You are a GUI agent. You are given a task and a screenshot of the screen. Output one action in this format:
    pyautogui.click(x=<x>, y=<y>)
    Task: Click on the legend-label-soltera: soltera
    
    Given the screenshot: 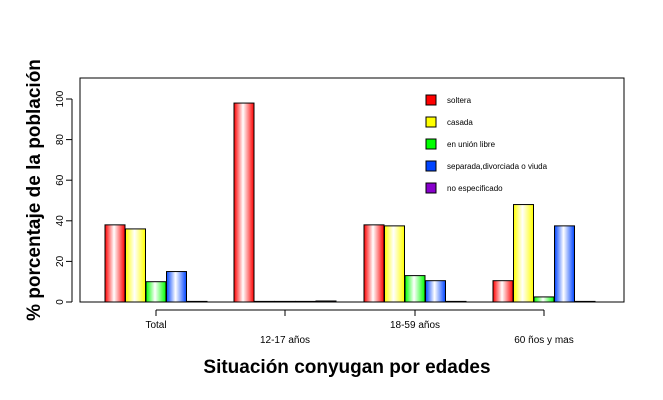 What is the action you would take?
    pyautogui.click(x=459, y=100)
    